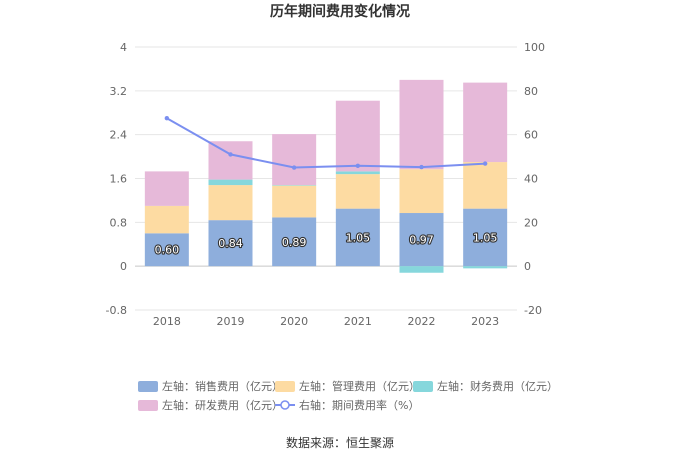 This screenshot has width=680, height=460. What do you see at coordinates (119, 222) in the screenshot?
I see `left-tick-label: 0.8` at bounding box center [119, 222].